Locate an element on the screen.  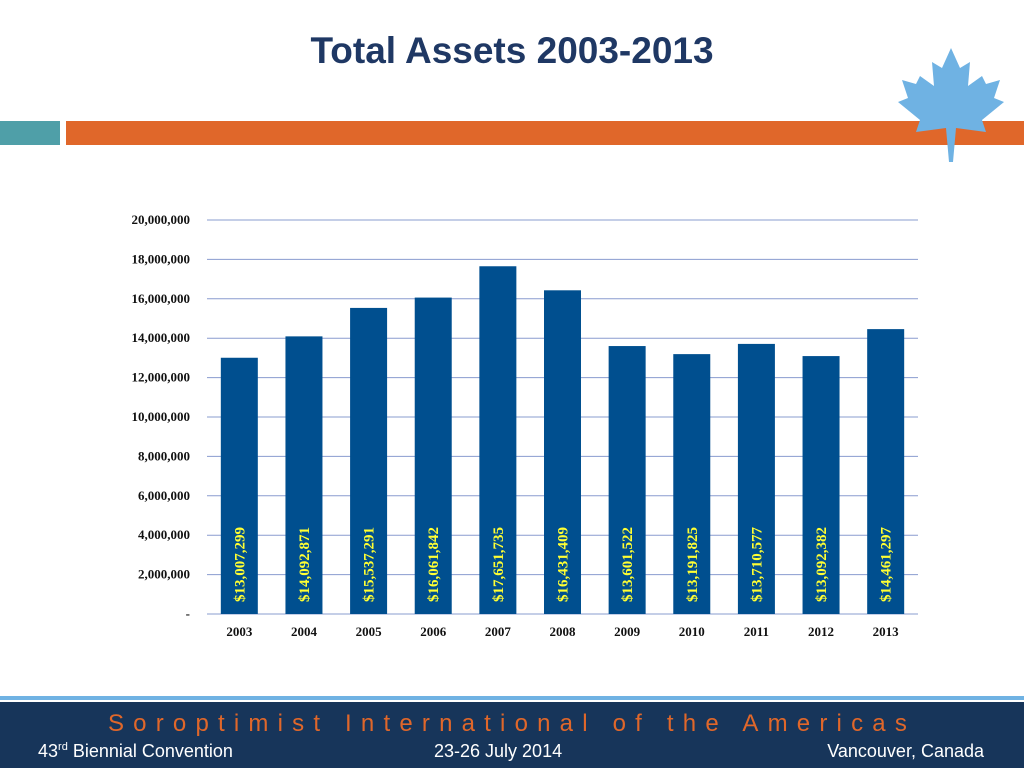
data-label: $15,537,291 is located at coordinates (370, 564).